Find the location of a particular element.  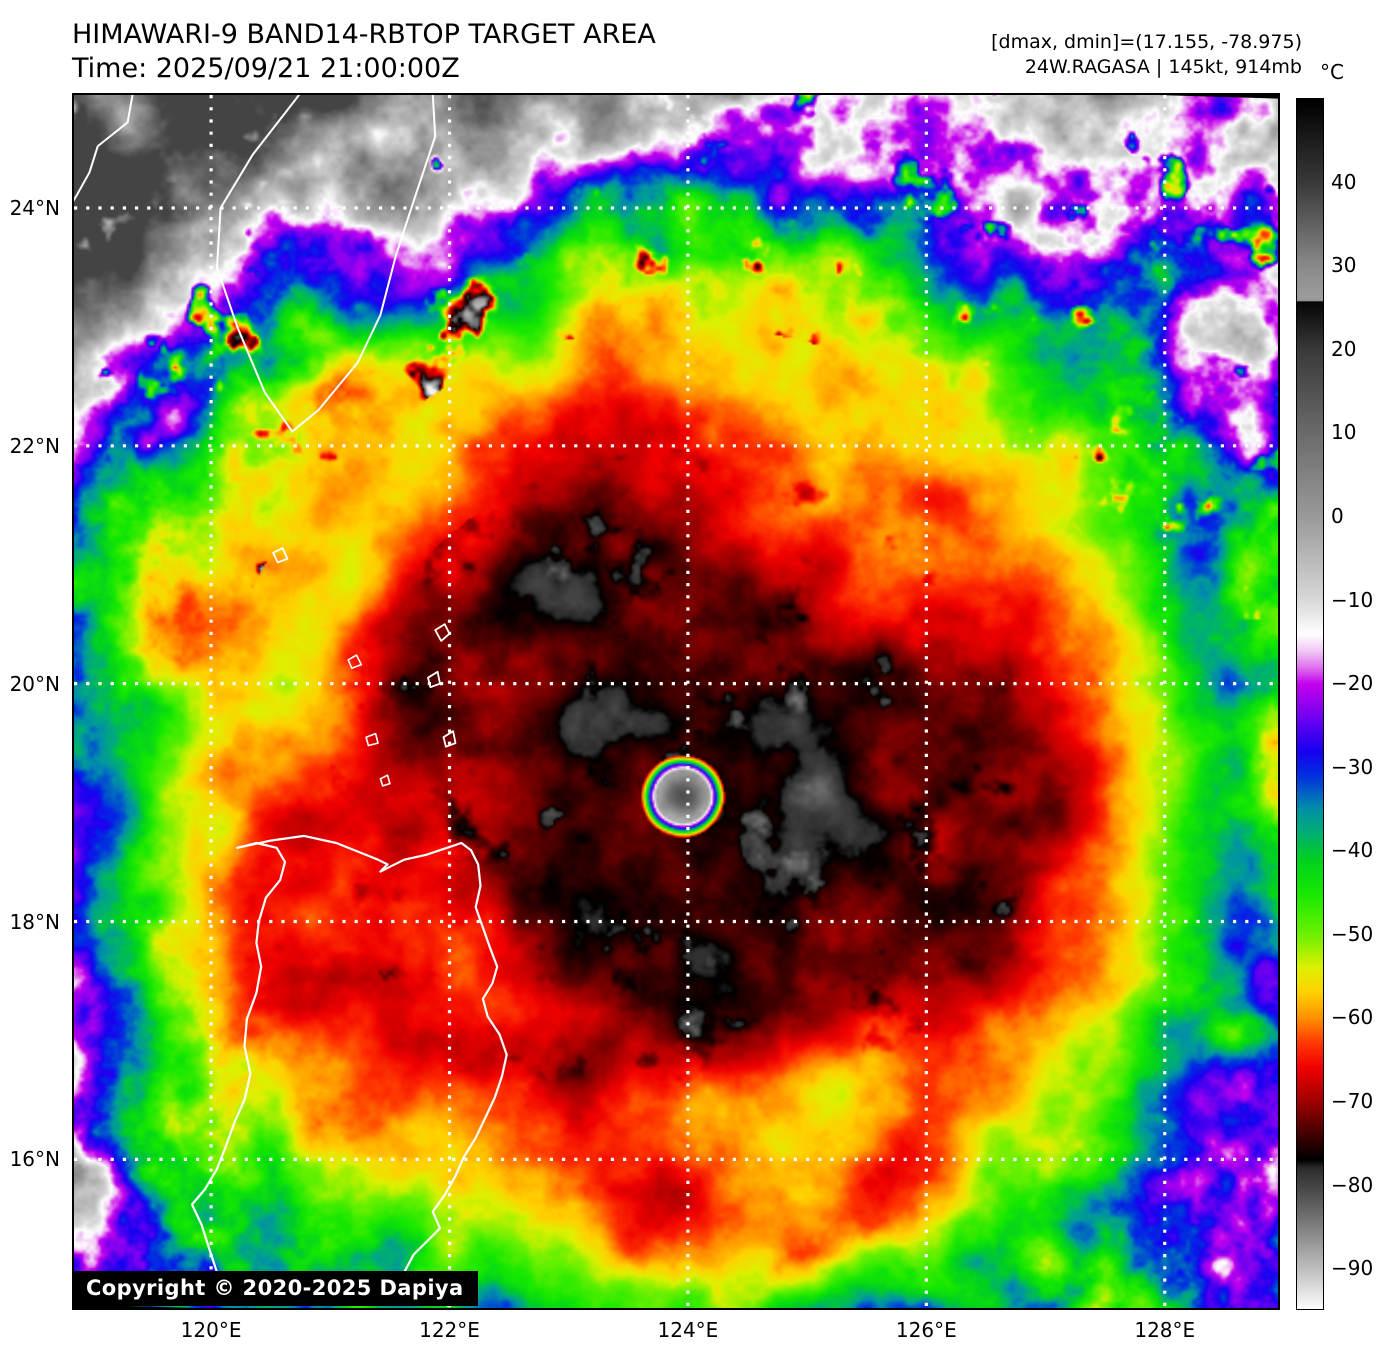

colorbar-tick-label: −90 is located at coordinates (1352, 1268).